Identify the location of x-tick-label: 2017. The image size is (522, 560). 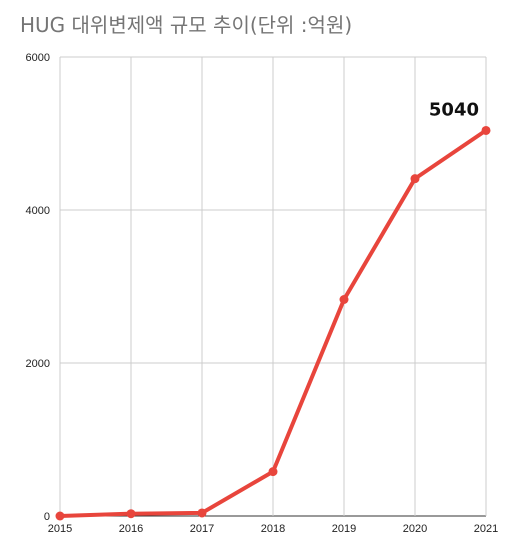
(202, 529).